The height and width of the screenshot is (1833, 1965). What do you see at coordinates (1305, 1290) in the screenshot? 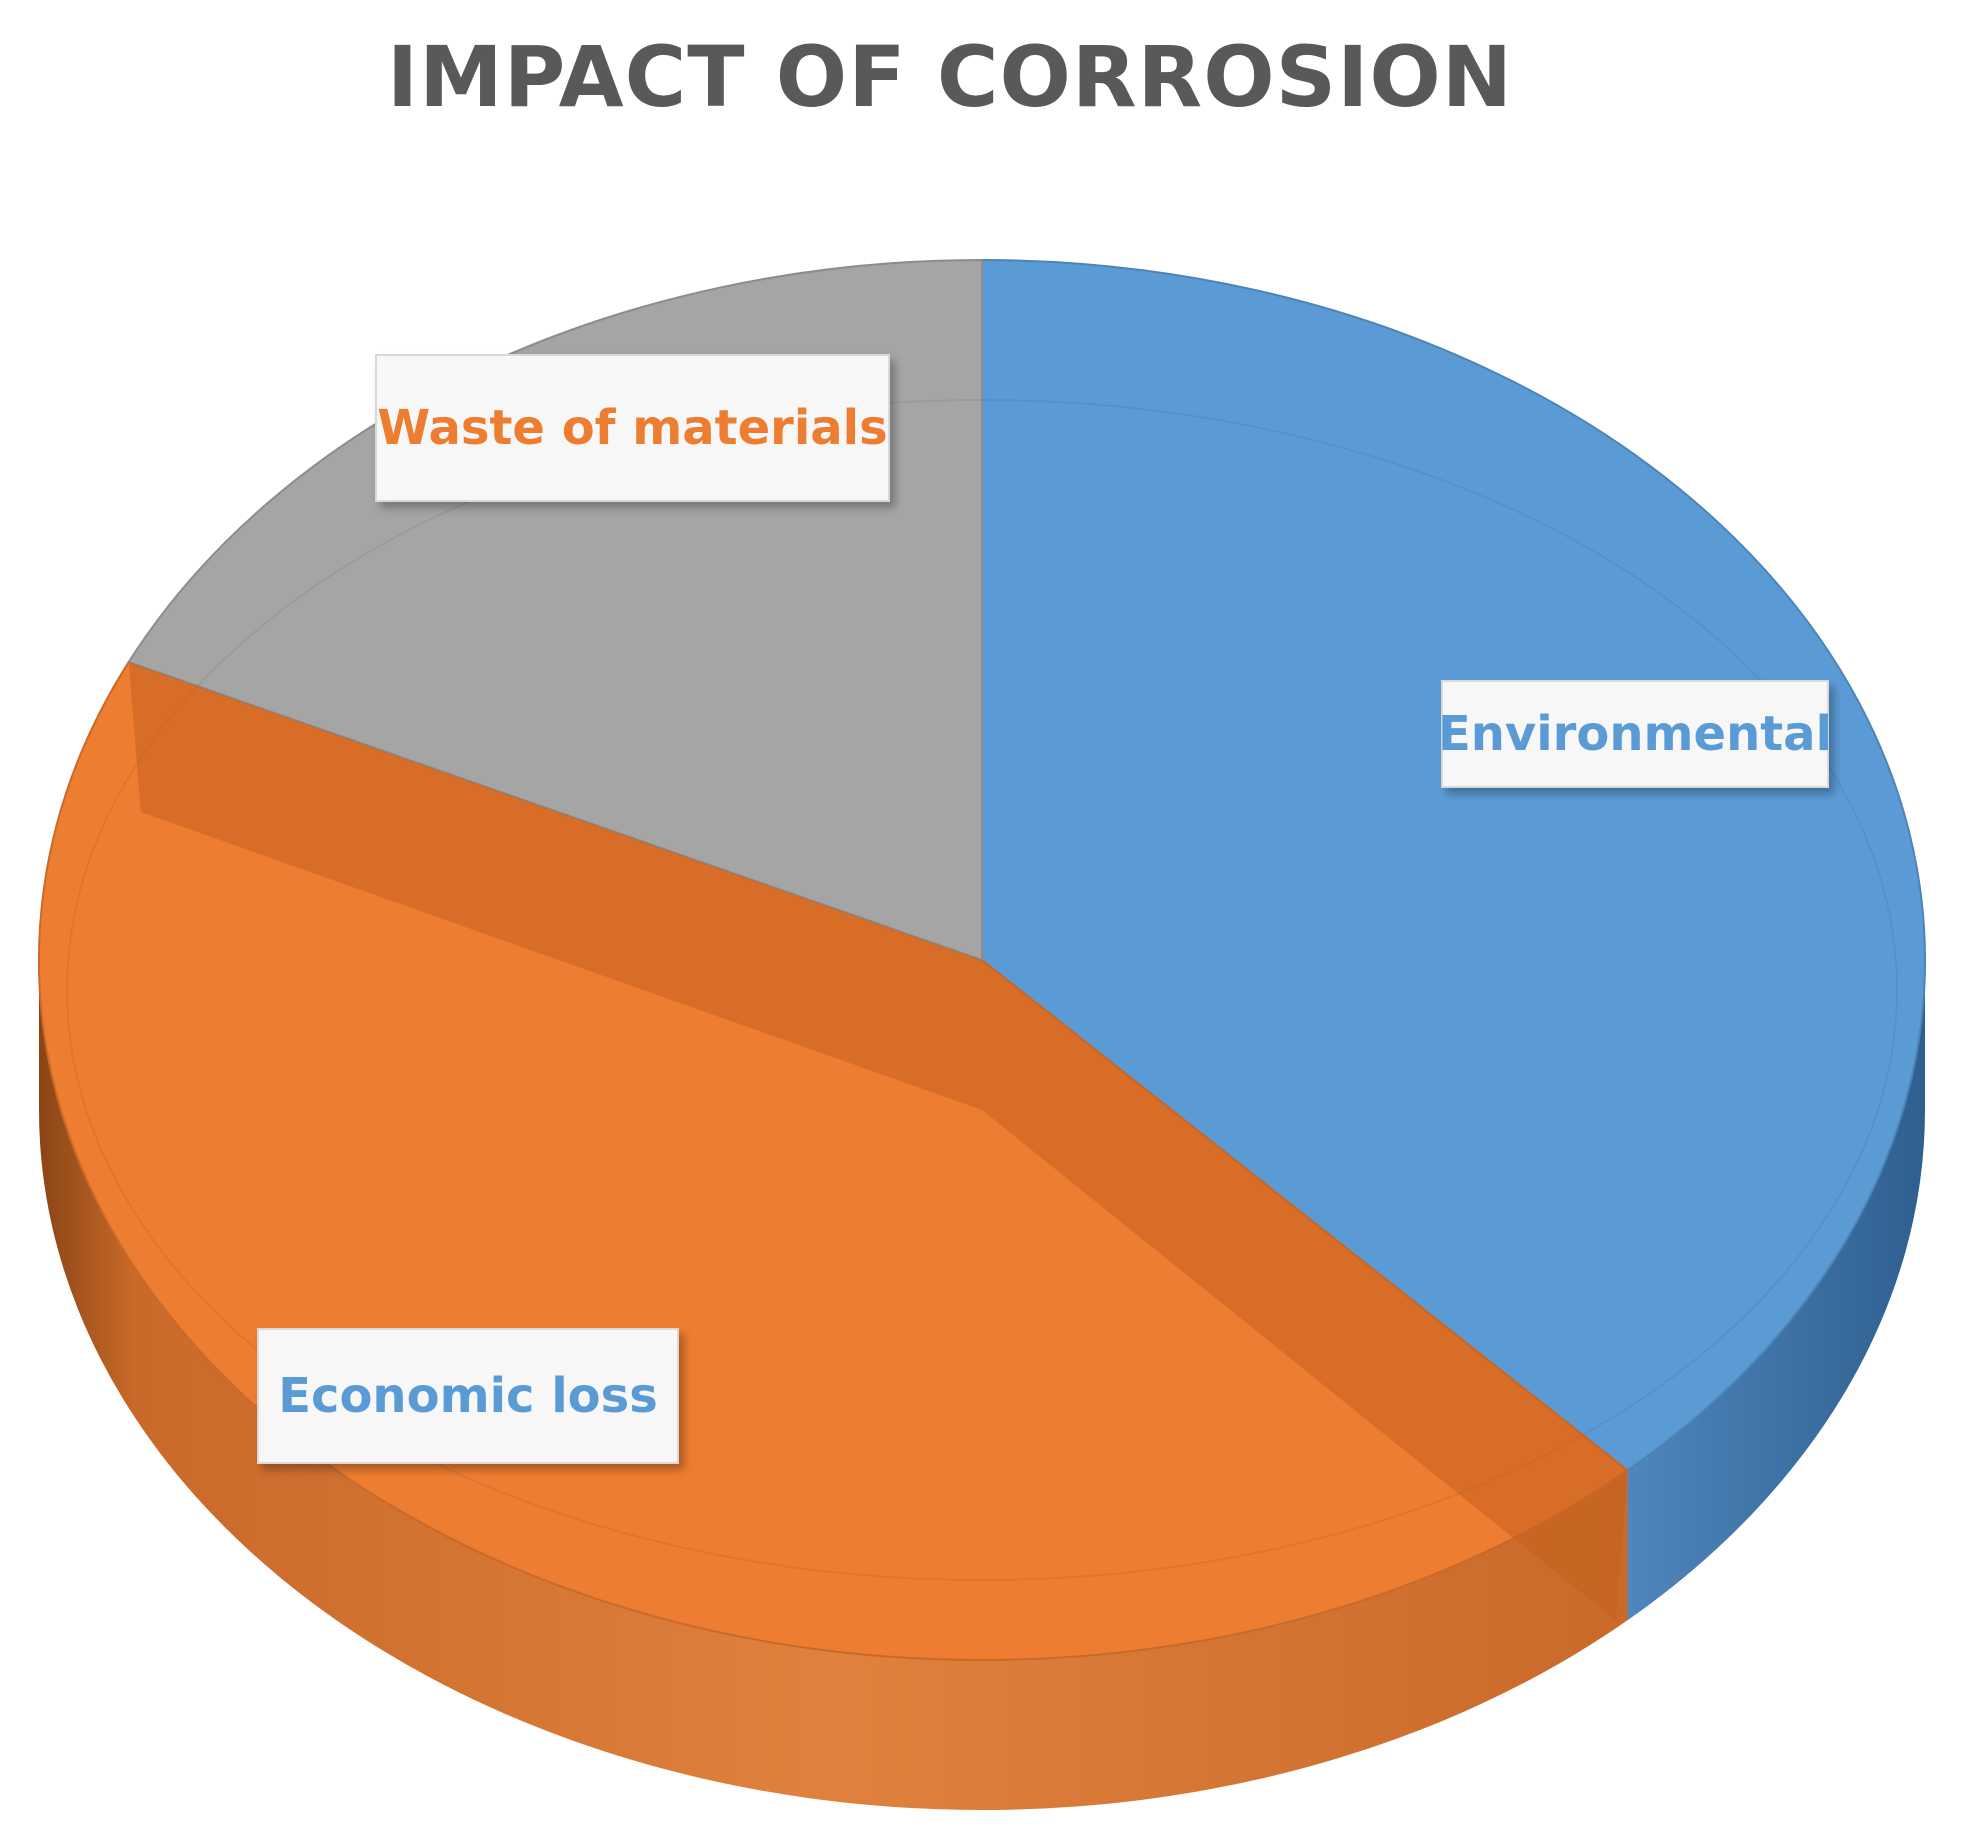
I see `inner-wall-economic-loss-right` at bounding box center [1305, 1290].